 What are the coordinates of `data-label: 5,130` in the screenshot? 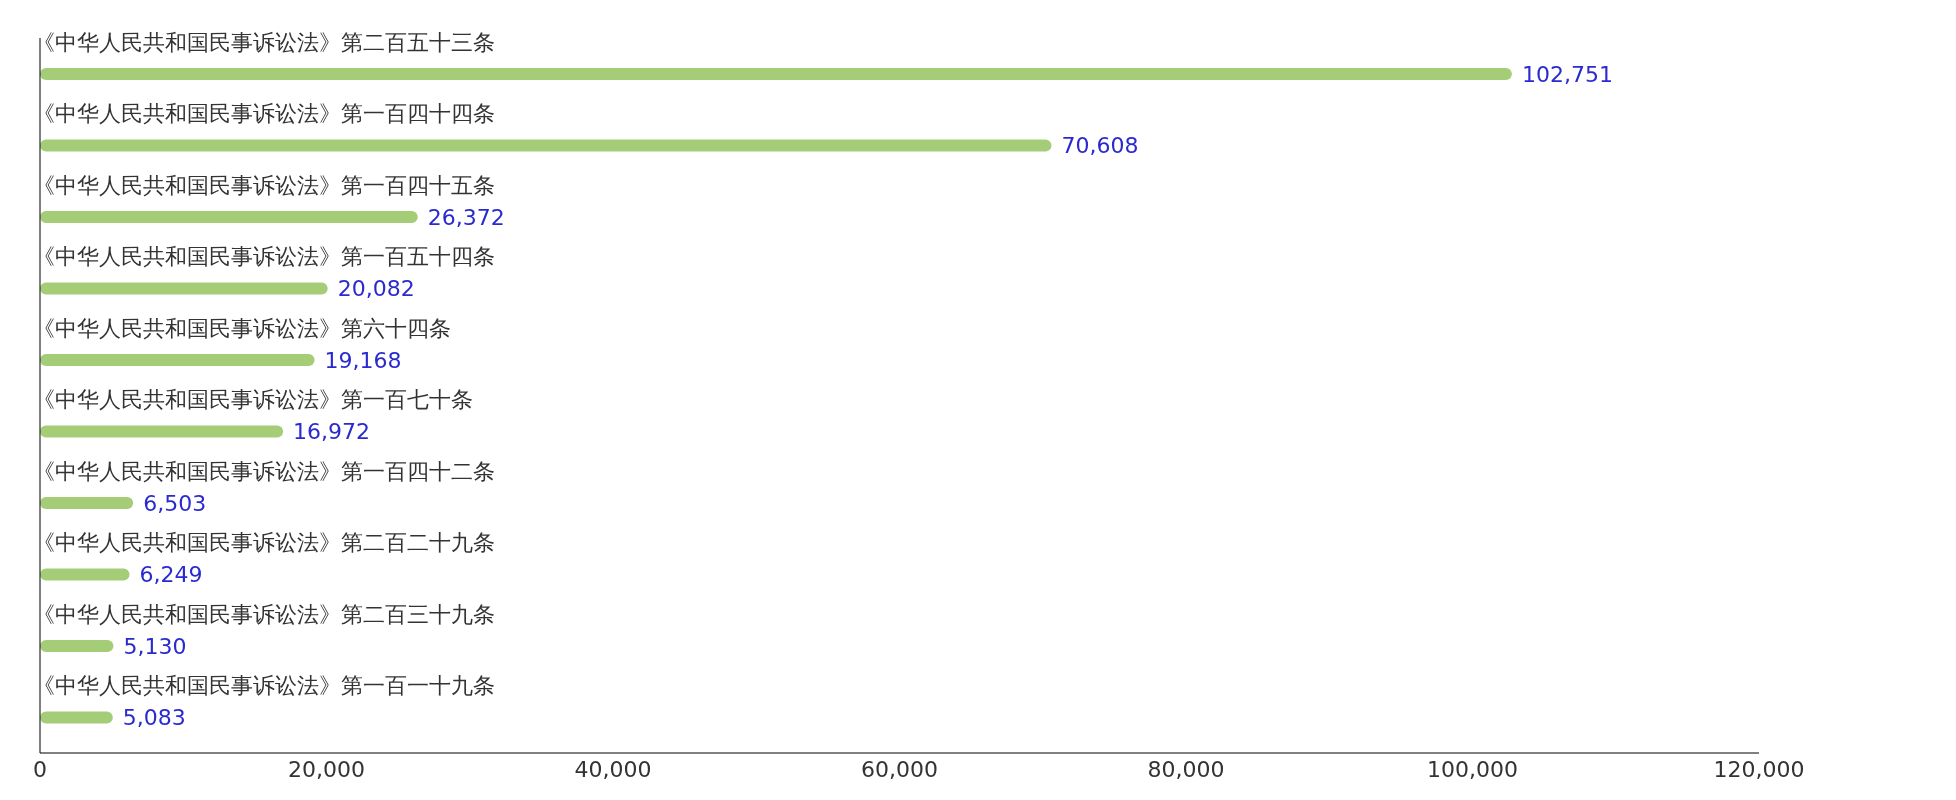 It's located at (155, 646).